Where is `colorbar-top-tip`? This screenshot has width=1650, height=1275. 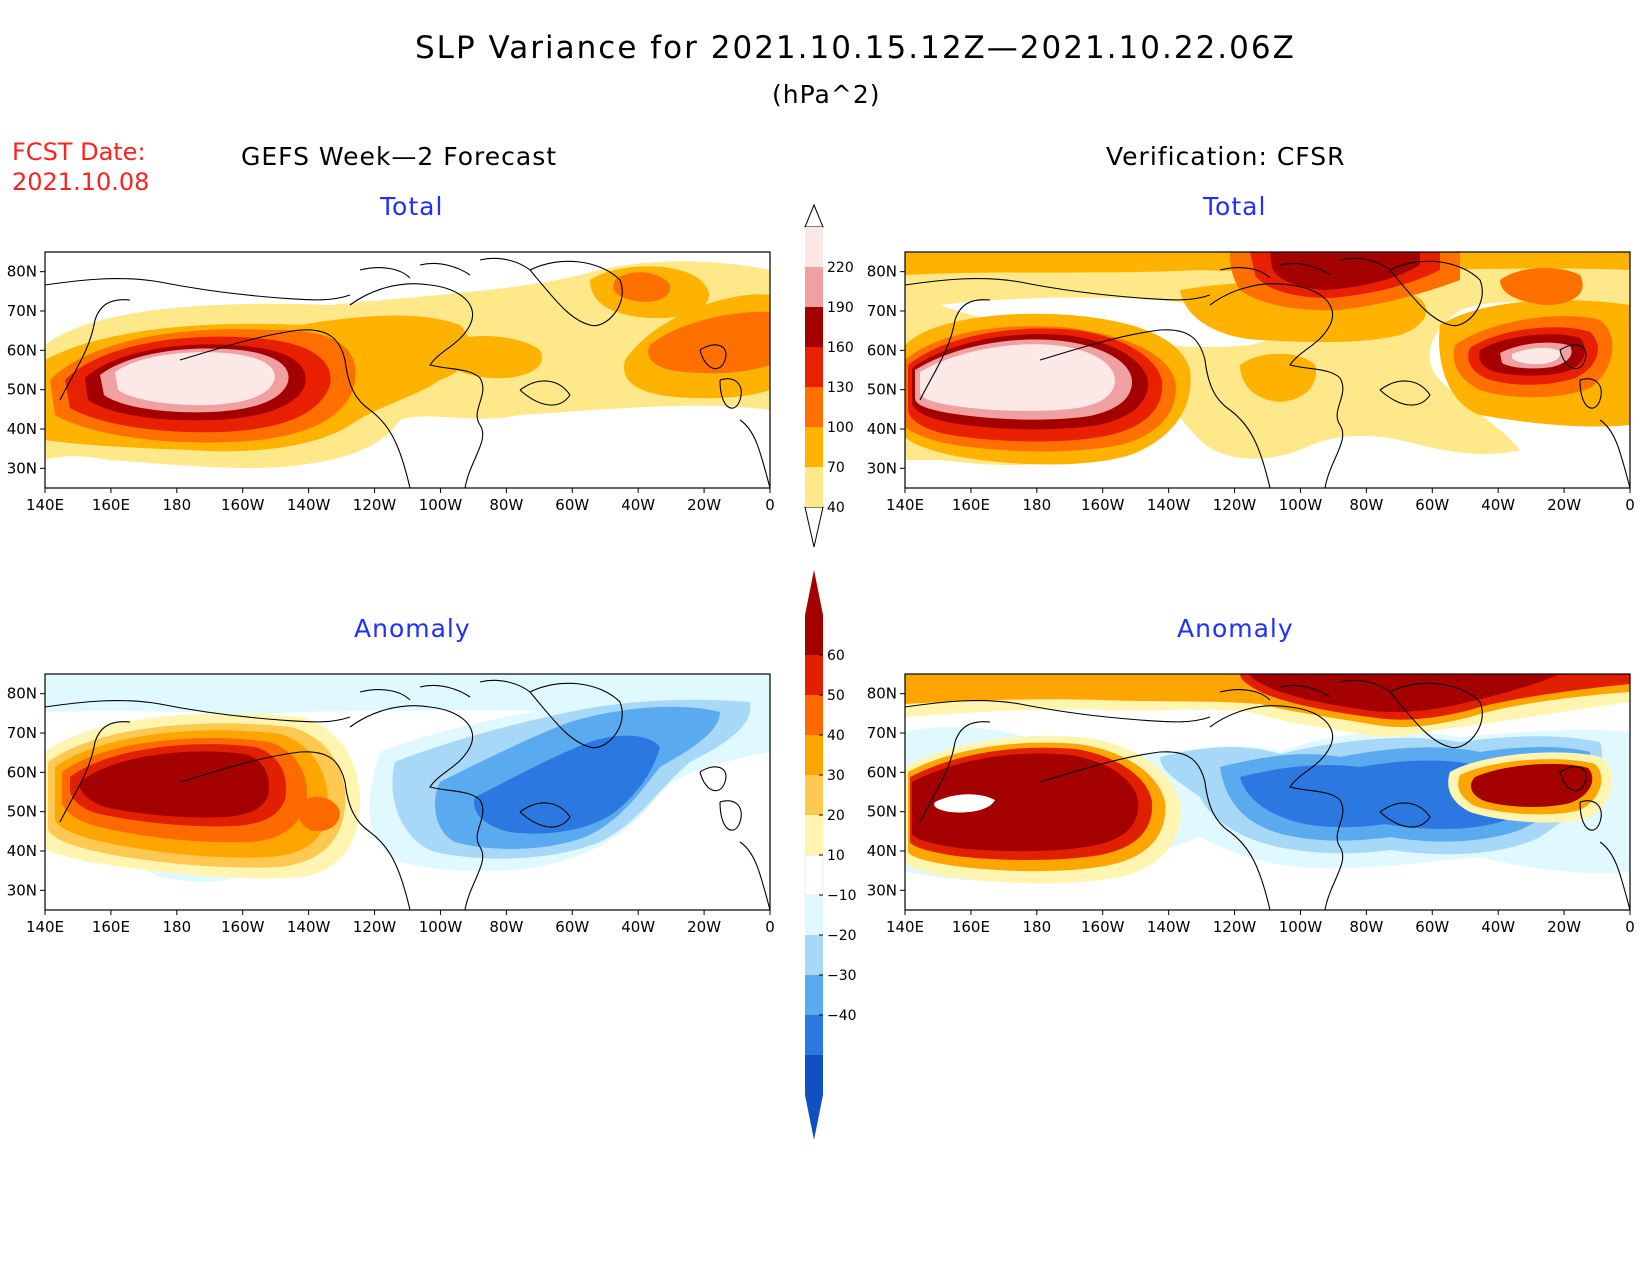 colorbar-top-tip is located at coordinates (814, 592).